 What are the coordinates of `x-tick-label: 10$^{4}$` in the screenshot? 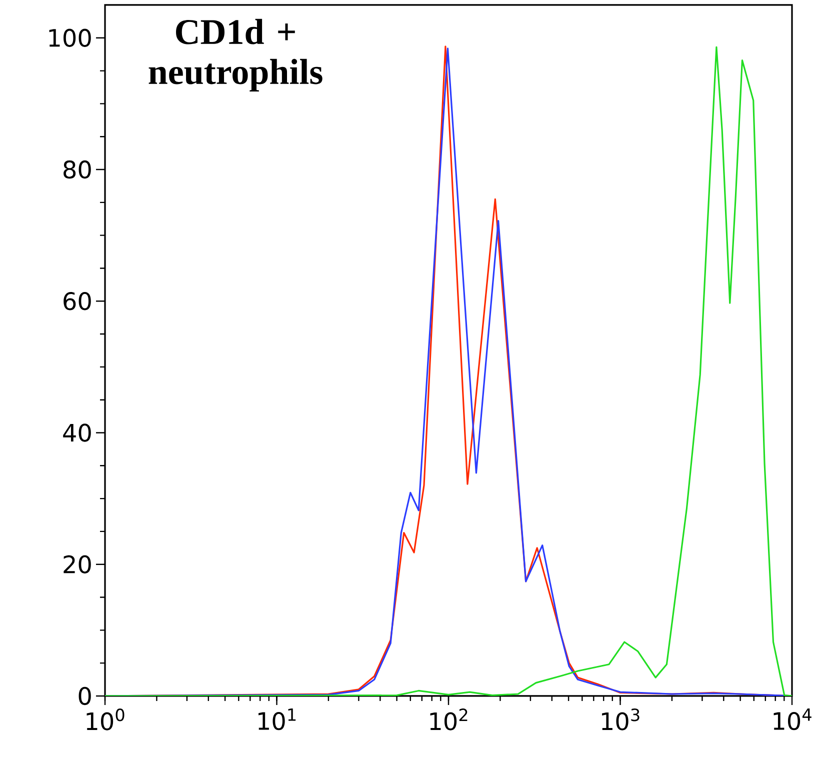 It's located at (793, 719).